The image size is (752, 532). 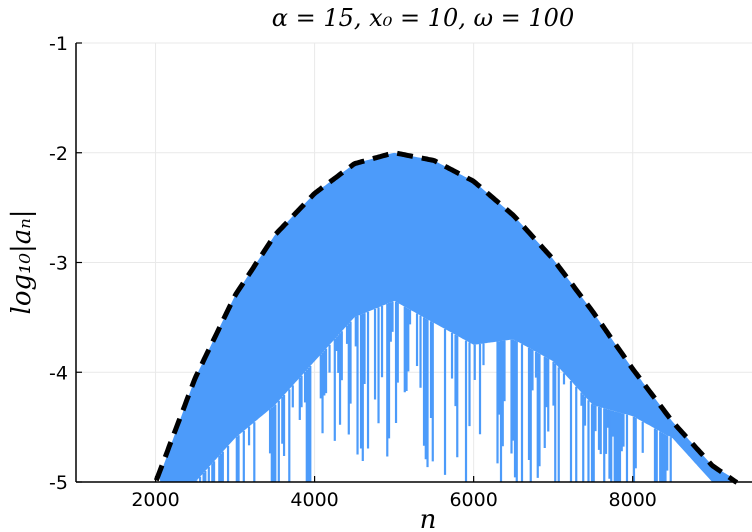 What do you see at coordinates (423, 18) in the screenshot?
I see `chart-title: α = 15, x₀ = 10, ω = 100` at bounding box center [423, 18].